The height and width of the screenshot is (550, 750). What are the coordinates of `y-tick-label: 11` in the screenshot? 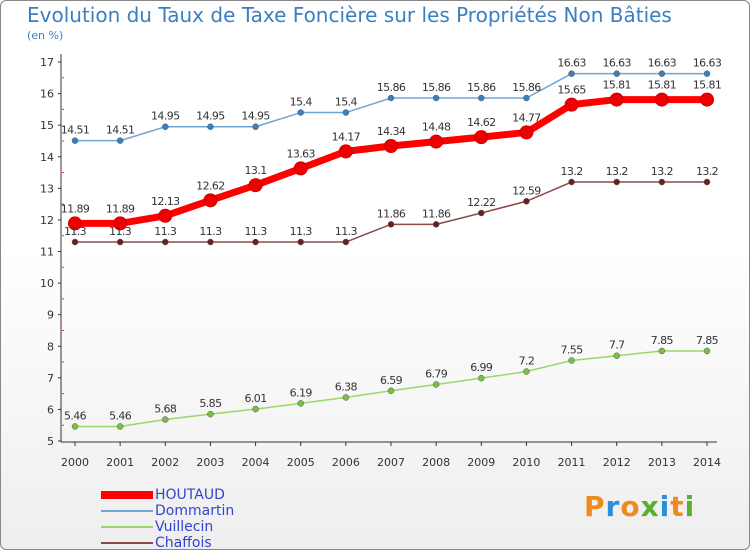 It's located at (47, 252).